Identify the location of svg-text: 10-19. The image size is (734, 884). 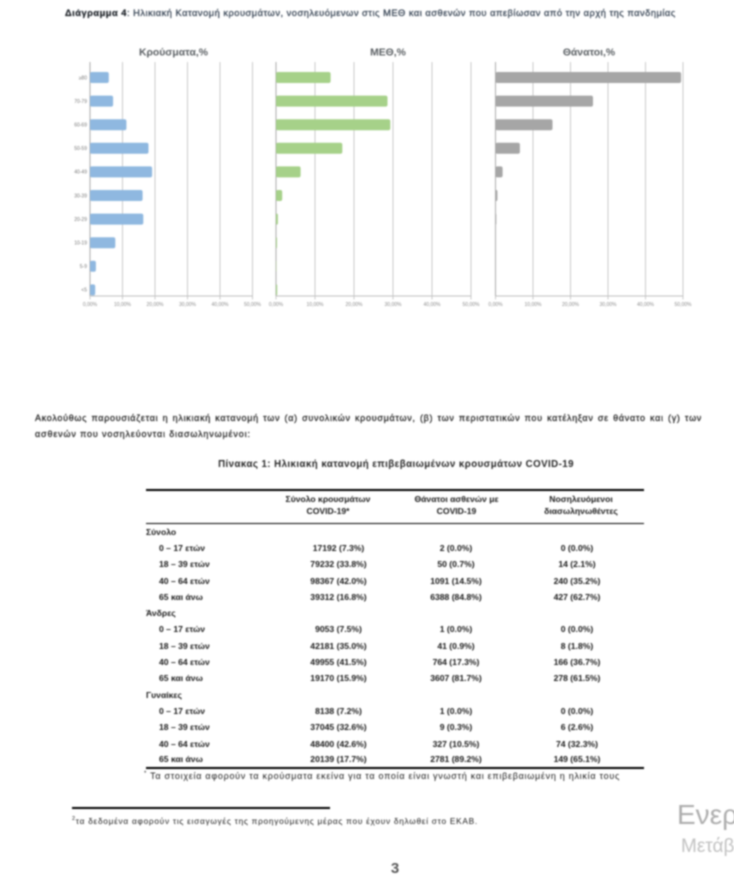
(80, 244).